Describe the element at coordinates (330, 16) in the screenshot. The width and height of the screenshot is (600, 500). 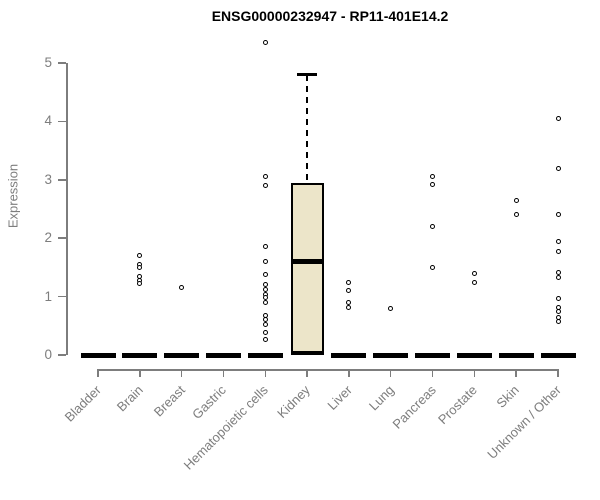
I see `chart-title: ENSG00000232947 - RP11-401E14.2` at that location.